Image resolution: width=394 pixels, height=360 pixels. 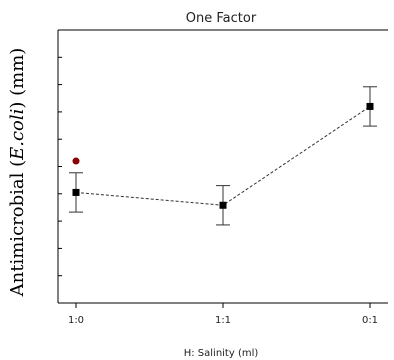 What do you see at coordinates (221, 353) in the screenshot?
I see `x-axis-label: H: Salinity (ml)` at bounding box center [221, 353].